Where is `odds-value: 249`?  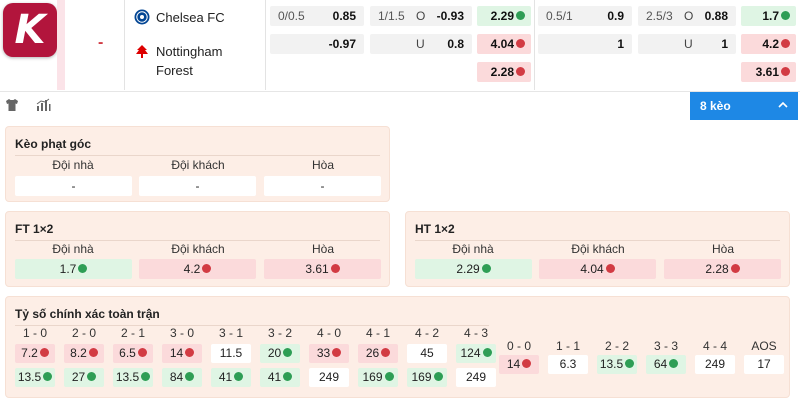 odds-value: 249 is located at coordinates (715, 364).